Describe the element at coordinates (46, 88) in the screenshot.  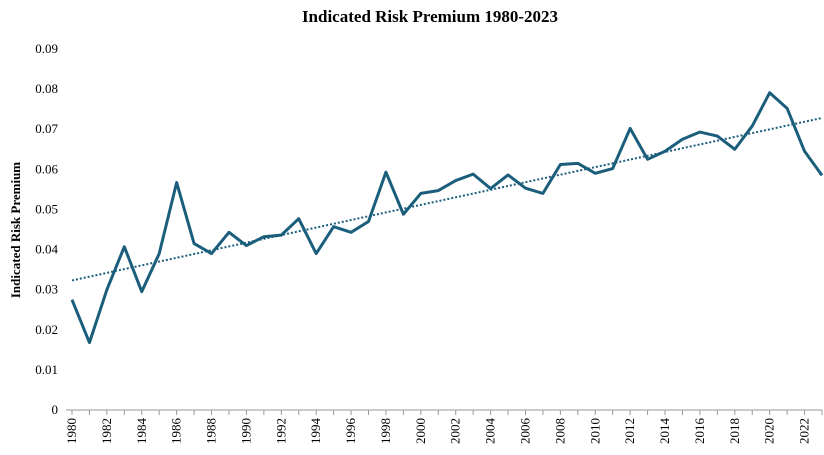
I see `y-tick-label: 0.08` at that location.